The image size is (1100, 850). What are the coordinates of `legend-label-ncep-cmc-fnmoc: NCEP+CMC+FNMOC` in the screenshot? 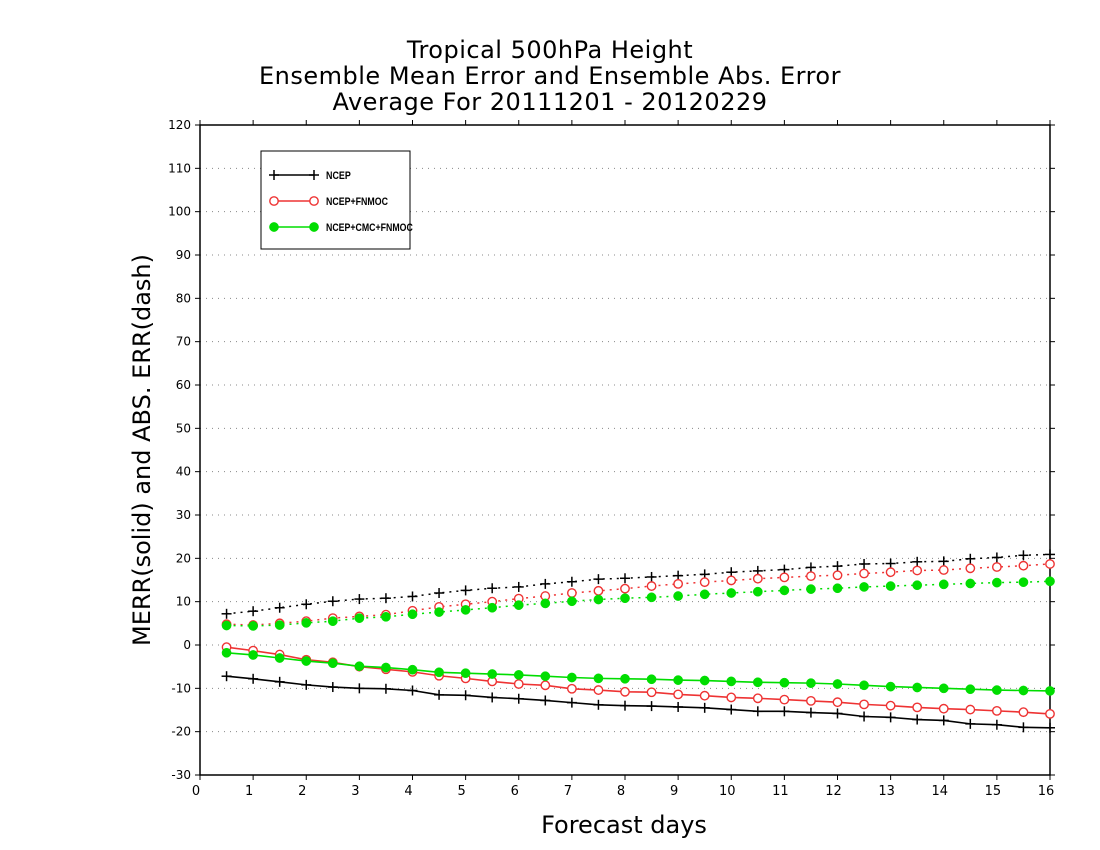 It's located at (369, 228).